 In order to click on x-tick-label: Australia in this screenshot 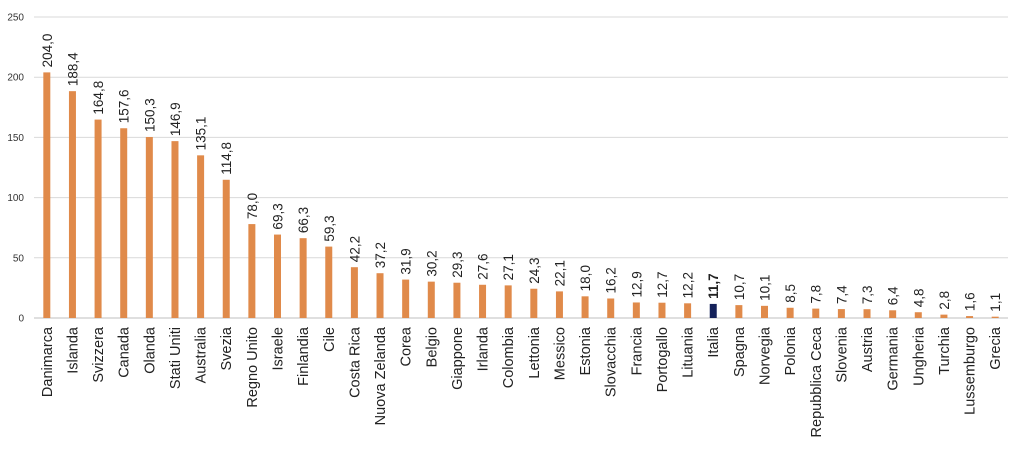, I will do `click(202, 354)`.